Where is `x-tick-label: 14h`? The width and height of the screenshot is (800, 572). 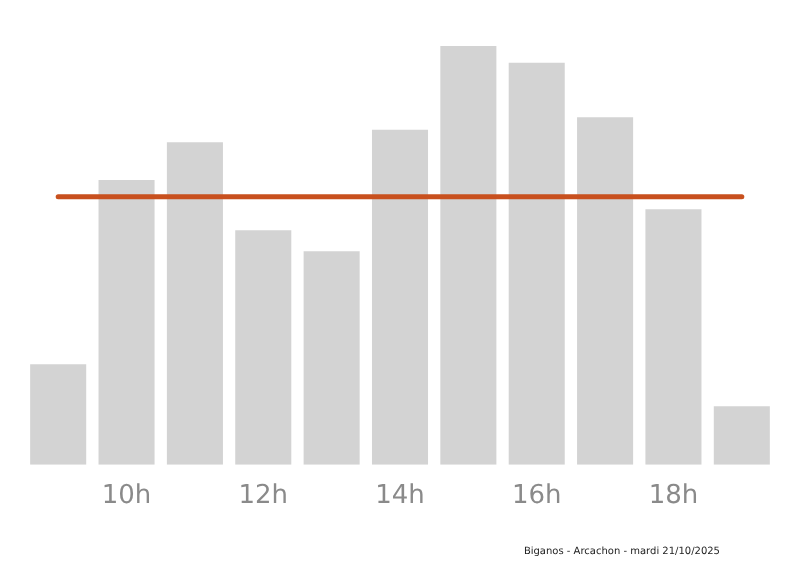
x-tick-label: 14h is located at coordinates (400, 496).